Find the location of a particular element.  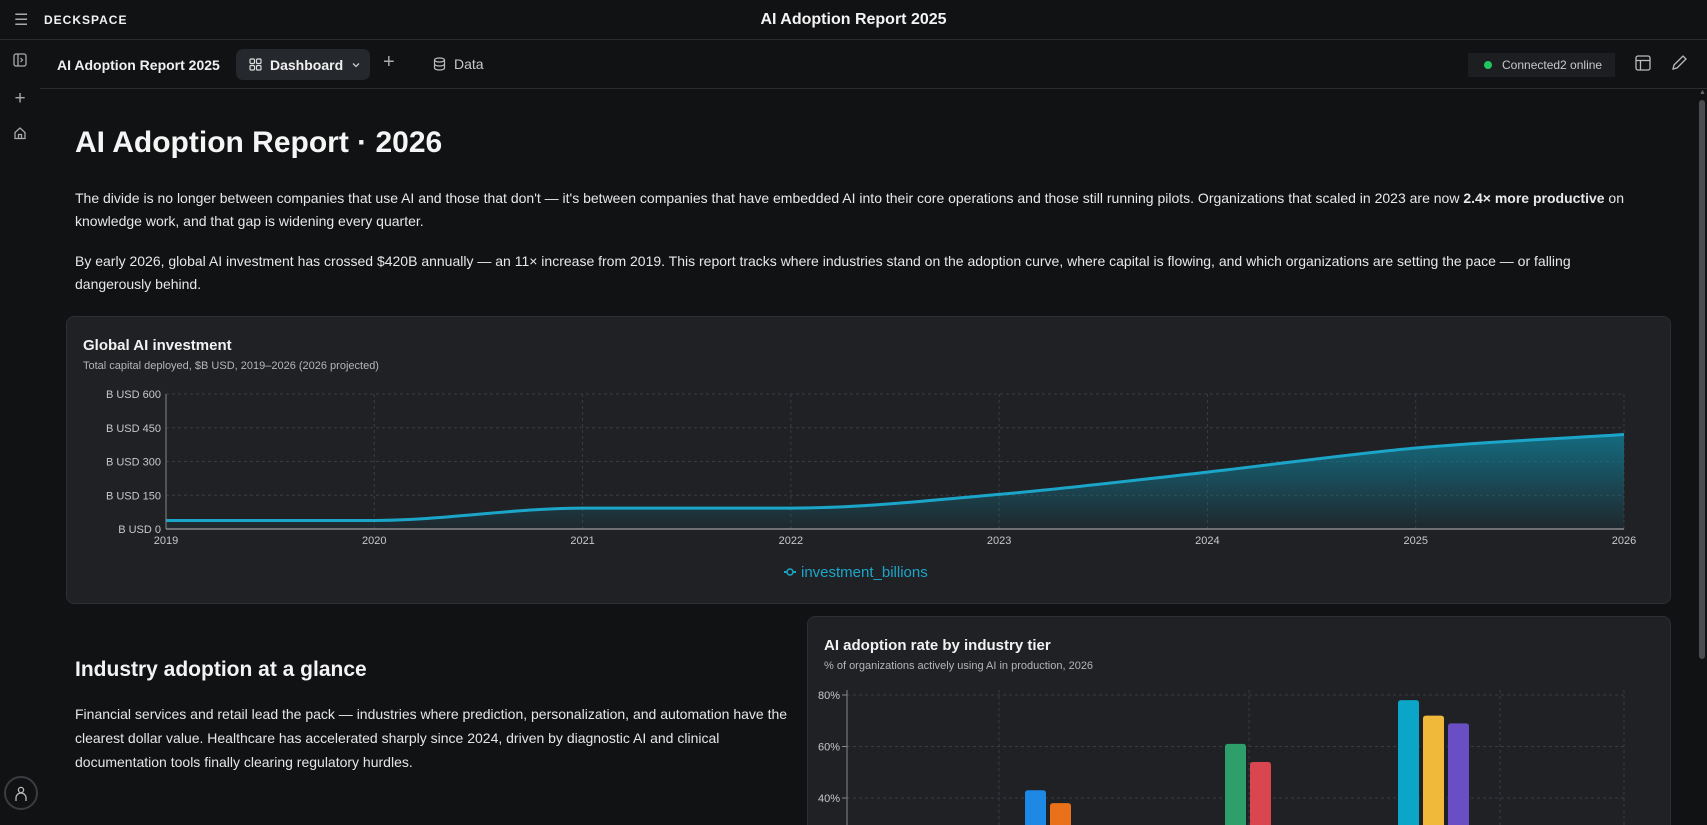

status-dot-icon is located at coordinates (1488, 65).